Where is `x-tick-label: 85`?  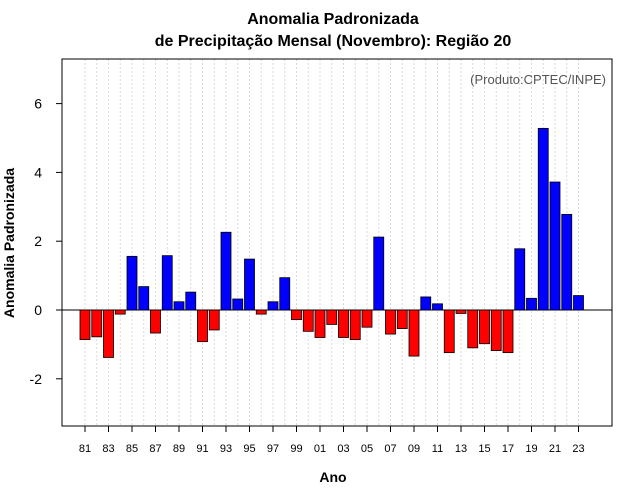
x-tick-label: 85 is located at coordinates (132, 449).